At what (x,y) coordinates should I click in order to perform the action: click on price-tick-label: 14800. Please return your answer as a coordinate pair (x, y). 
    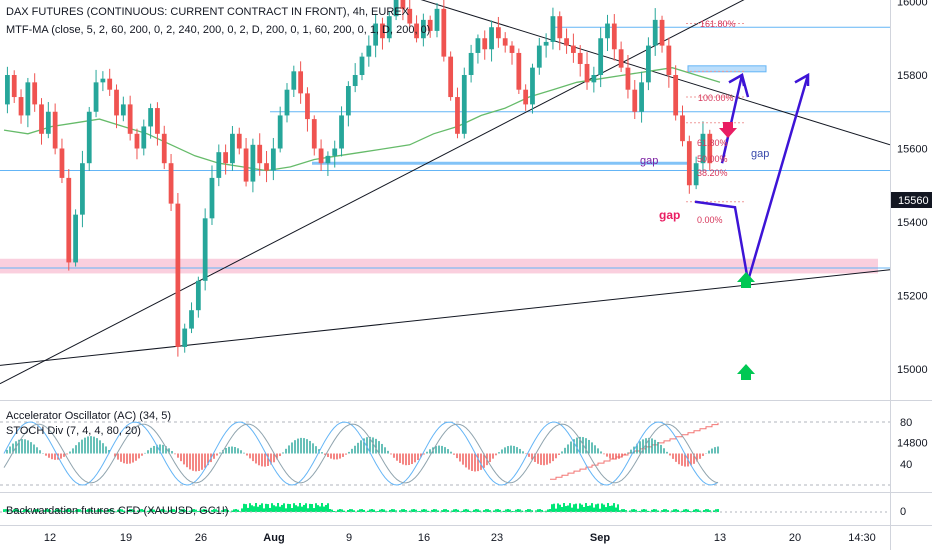
    Looking at the image, I should click on (912, 444).